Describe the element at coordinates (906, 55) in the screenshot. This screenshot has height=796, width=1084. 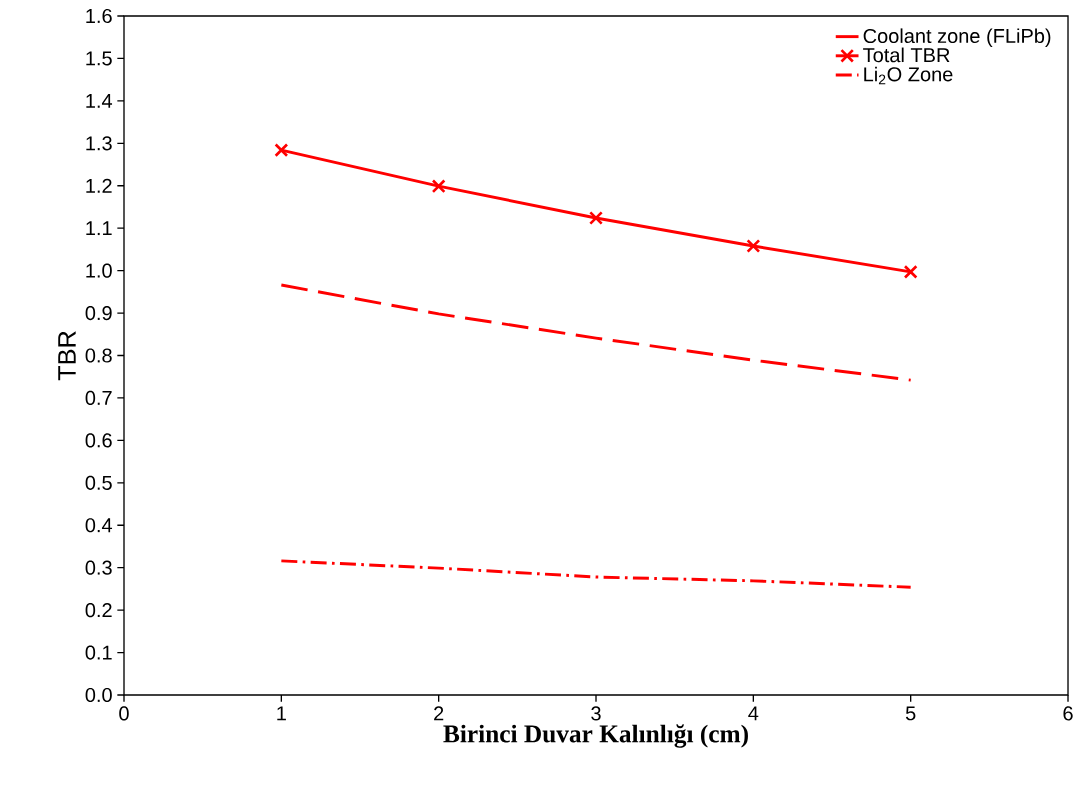
I see `legend-label: Total TBR` at that location.